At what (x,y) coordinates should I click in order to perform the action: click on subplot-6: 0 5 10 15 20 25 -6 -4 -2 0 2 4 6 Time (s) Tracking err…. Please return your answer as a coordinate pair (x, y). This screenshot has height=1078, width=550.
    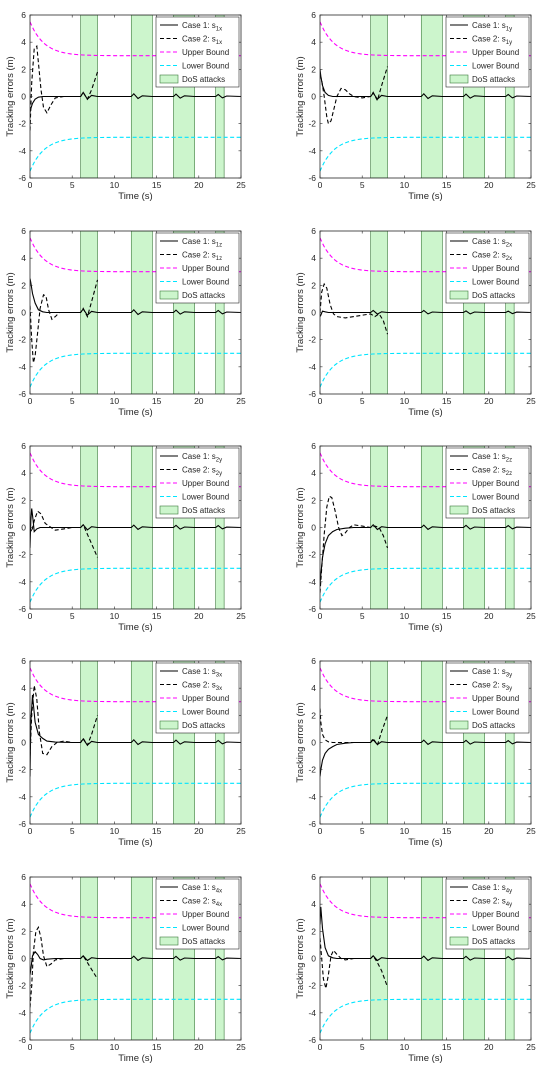
    Looking at the image, I should click on (415, 537).